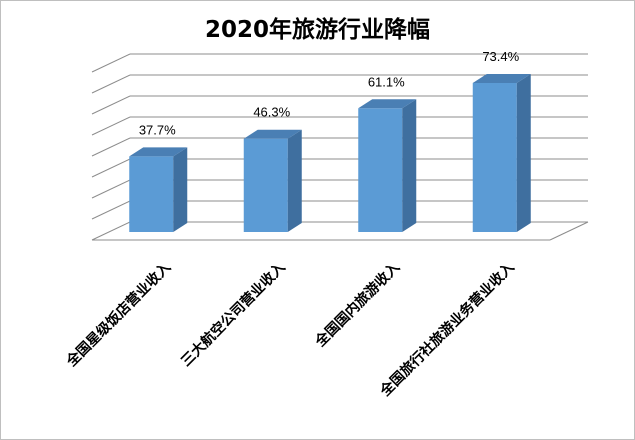  I want to click on chart-title: 2020年旅游行业降幅, so click(317, 30).